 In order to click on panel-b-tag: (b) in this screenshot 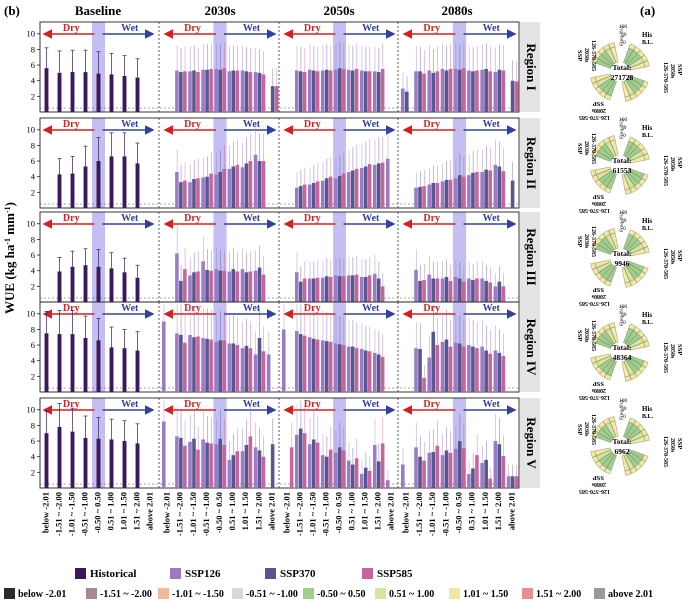, I will do `click(12, 10)`.